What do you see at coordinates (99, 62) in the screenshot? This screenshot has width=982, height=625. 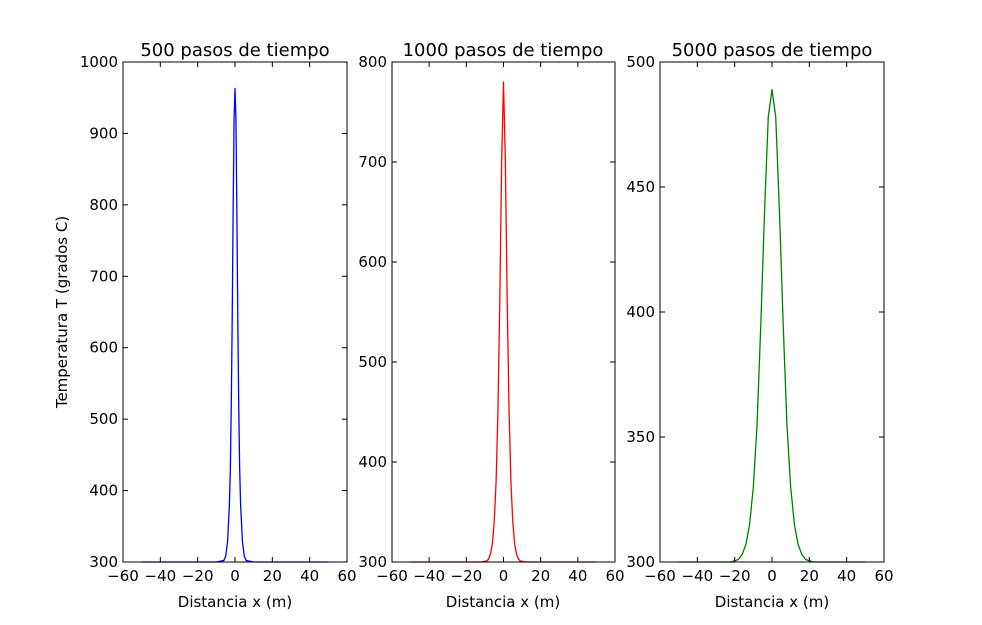 I see `y-tick-label: 1000` at bounding box center [99, 62].